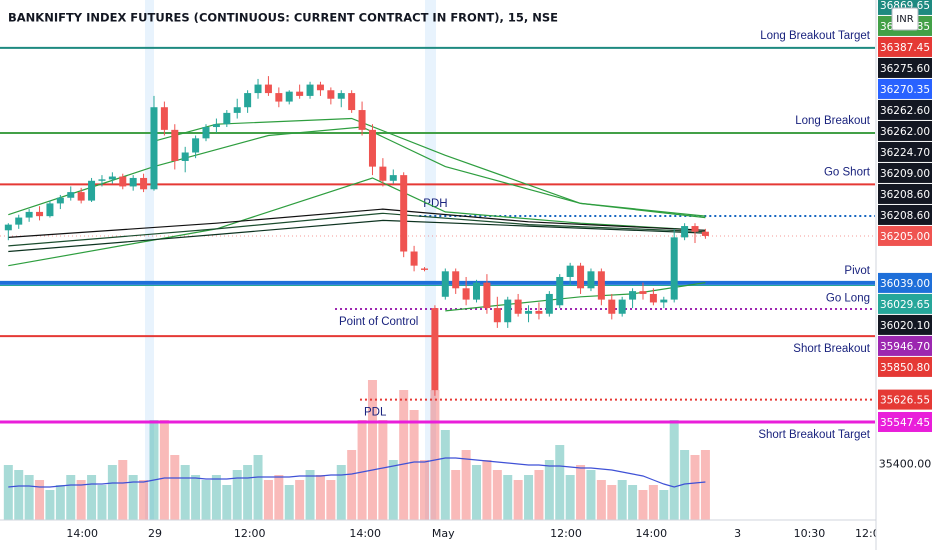 The image size is (932, 550). I want to click on session-highlight, so click(430, 260).